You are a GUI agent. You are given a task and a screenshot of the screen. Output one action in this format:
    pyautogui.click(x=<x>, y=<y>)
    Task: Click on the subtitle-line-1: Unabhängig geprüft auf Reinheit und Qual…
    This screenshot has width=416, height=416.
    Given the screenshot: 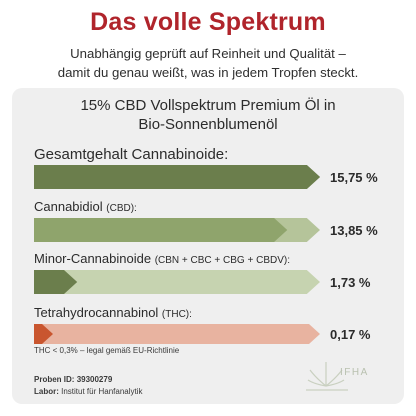 What is the action you would take?
    pyautogui.click(x=208, y=53)
    